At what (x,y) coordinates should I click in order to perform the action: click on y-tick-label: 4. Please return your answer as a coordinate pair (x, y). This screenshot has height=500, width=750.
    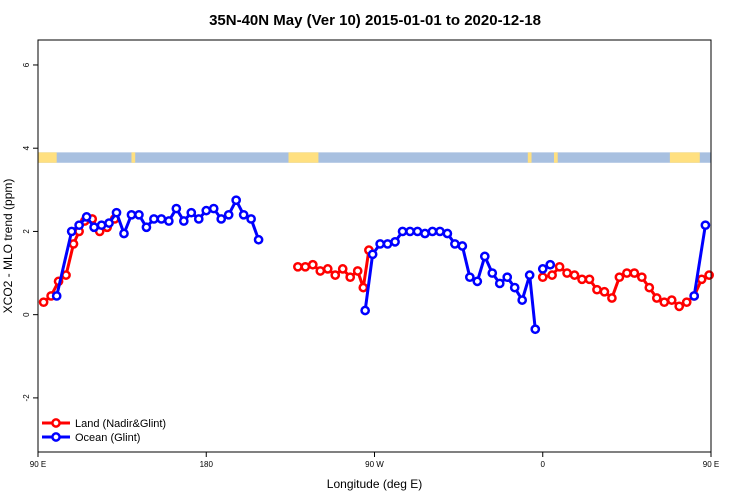
    Looking at the image, I should click on (26, 147).